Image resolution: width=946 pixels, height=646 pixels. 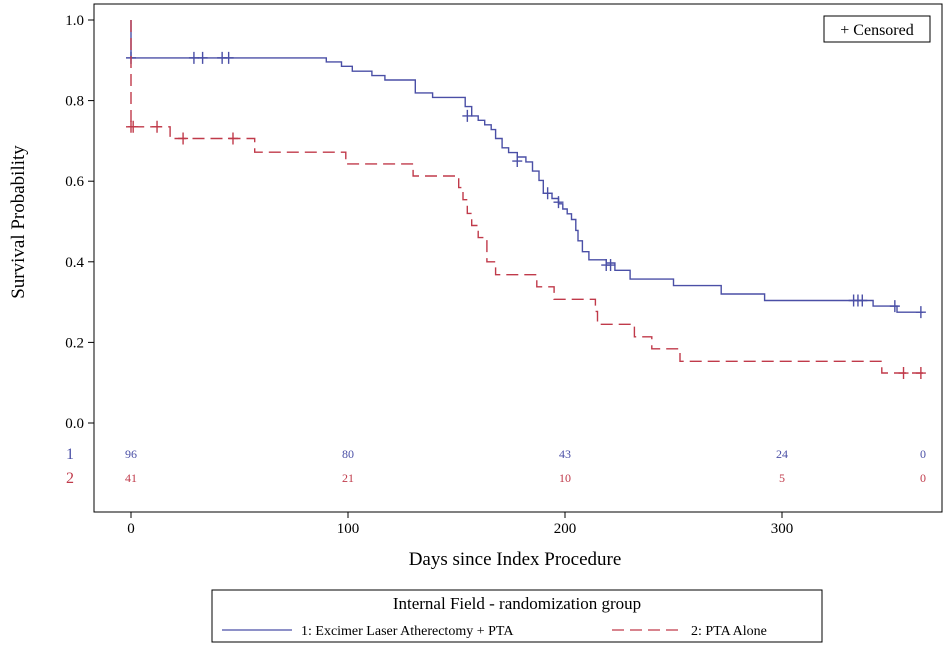 What do you see at coordinates (923, 454) in the screenshot?
I see `risk-count-1: 0` at bounding box center [923, 454].